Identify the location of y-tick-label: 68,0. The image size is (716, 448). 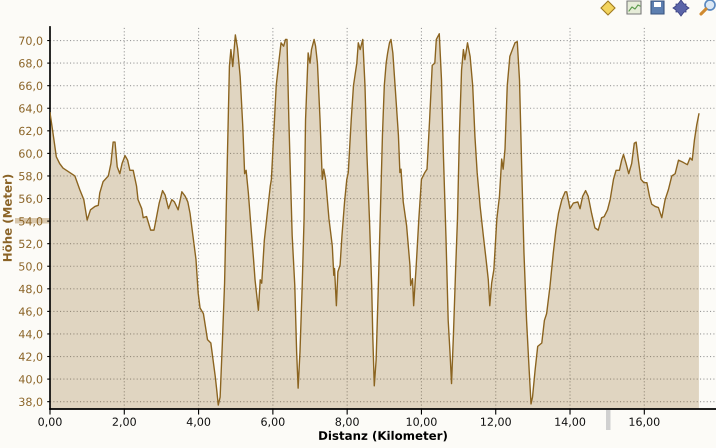
(30, 64).